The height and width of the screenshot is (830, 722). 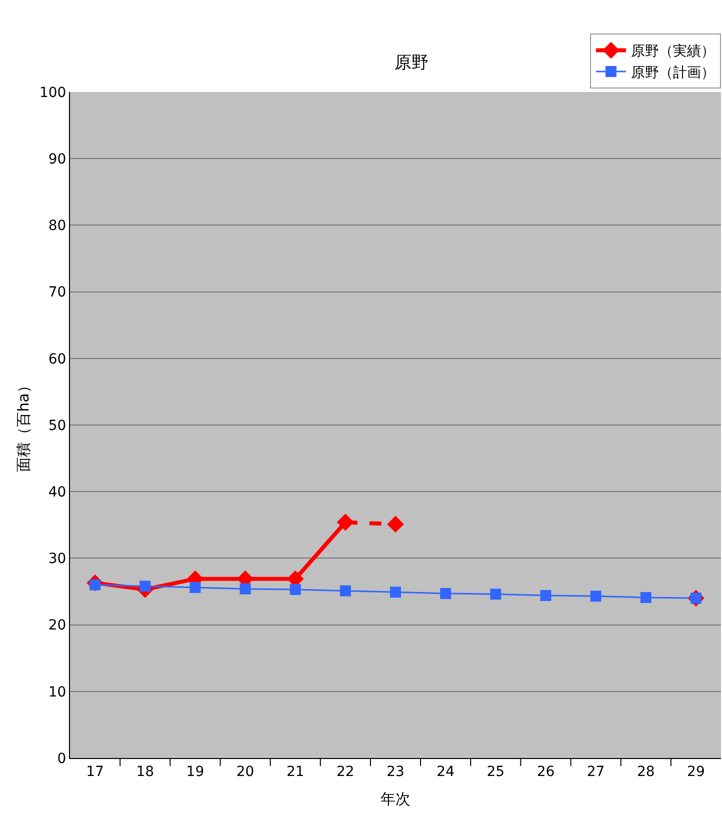 I want to click on y-tick-label: 10, so click(x=57, y=692).